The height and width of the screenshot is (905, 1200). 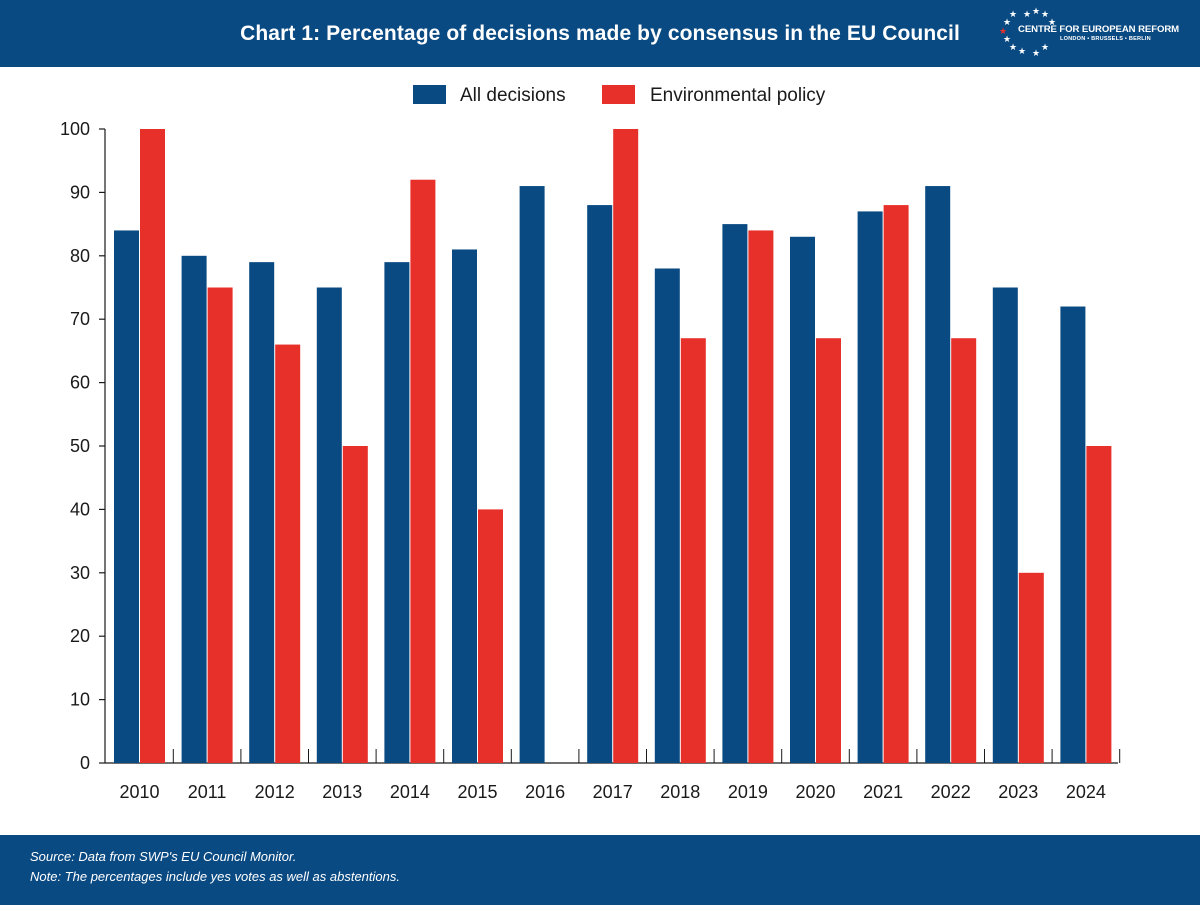 I want to click on bar-environmental-policy-2013, so click(x=355, y=604).